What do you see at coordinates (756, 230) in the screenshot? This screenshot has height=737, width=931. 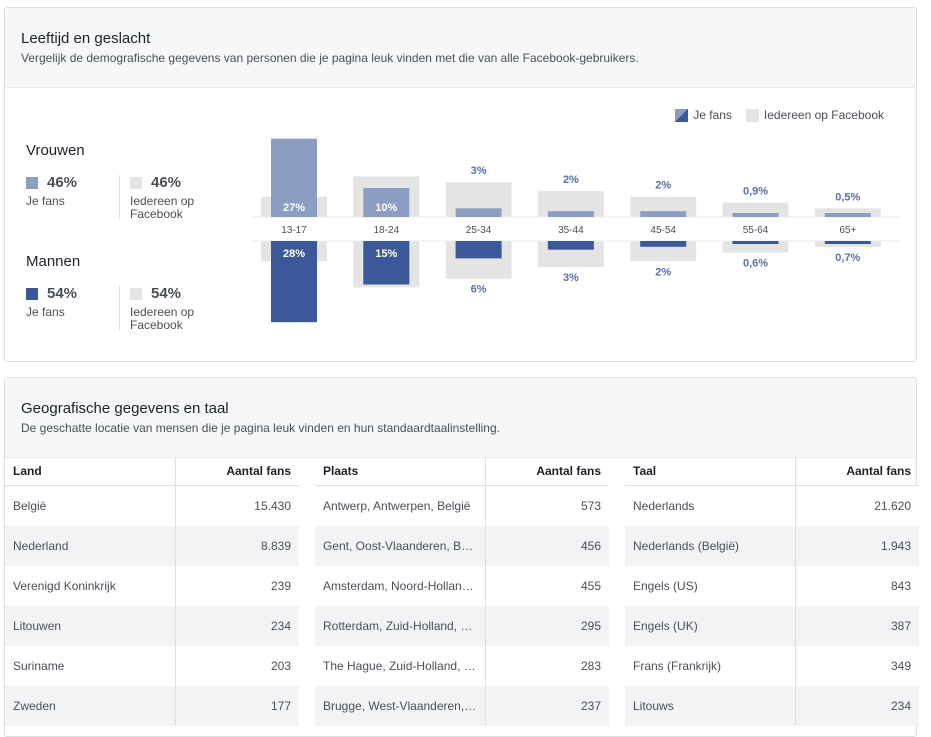 I see `age-tick-label: 55-64` at bounding box center [756, 230].